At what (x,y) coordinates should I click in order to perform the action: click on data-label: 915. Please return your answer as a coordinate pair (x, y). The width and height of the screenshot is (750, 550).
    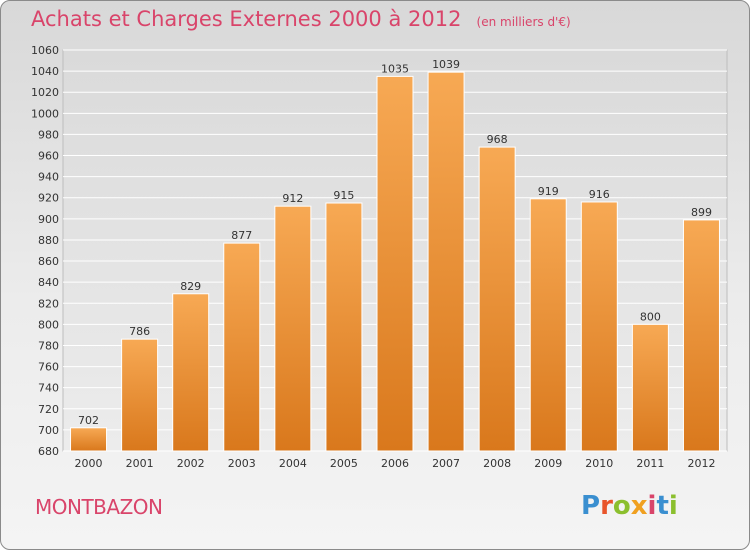
    Looking at the image, I should click on (343, 195).